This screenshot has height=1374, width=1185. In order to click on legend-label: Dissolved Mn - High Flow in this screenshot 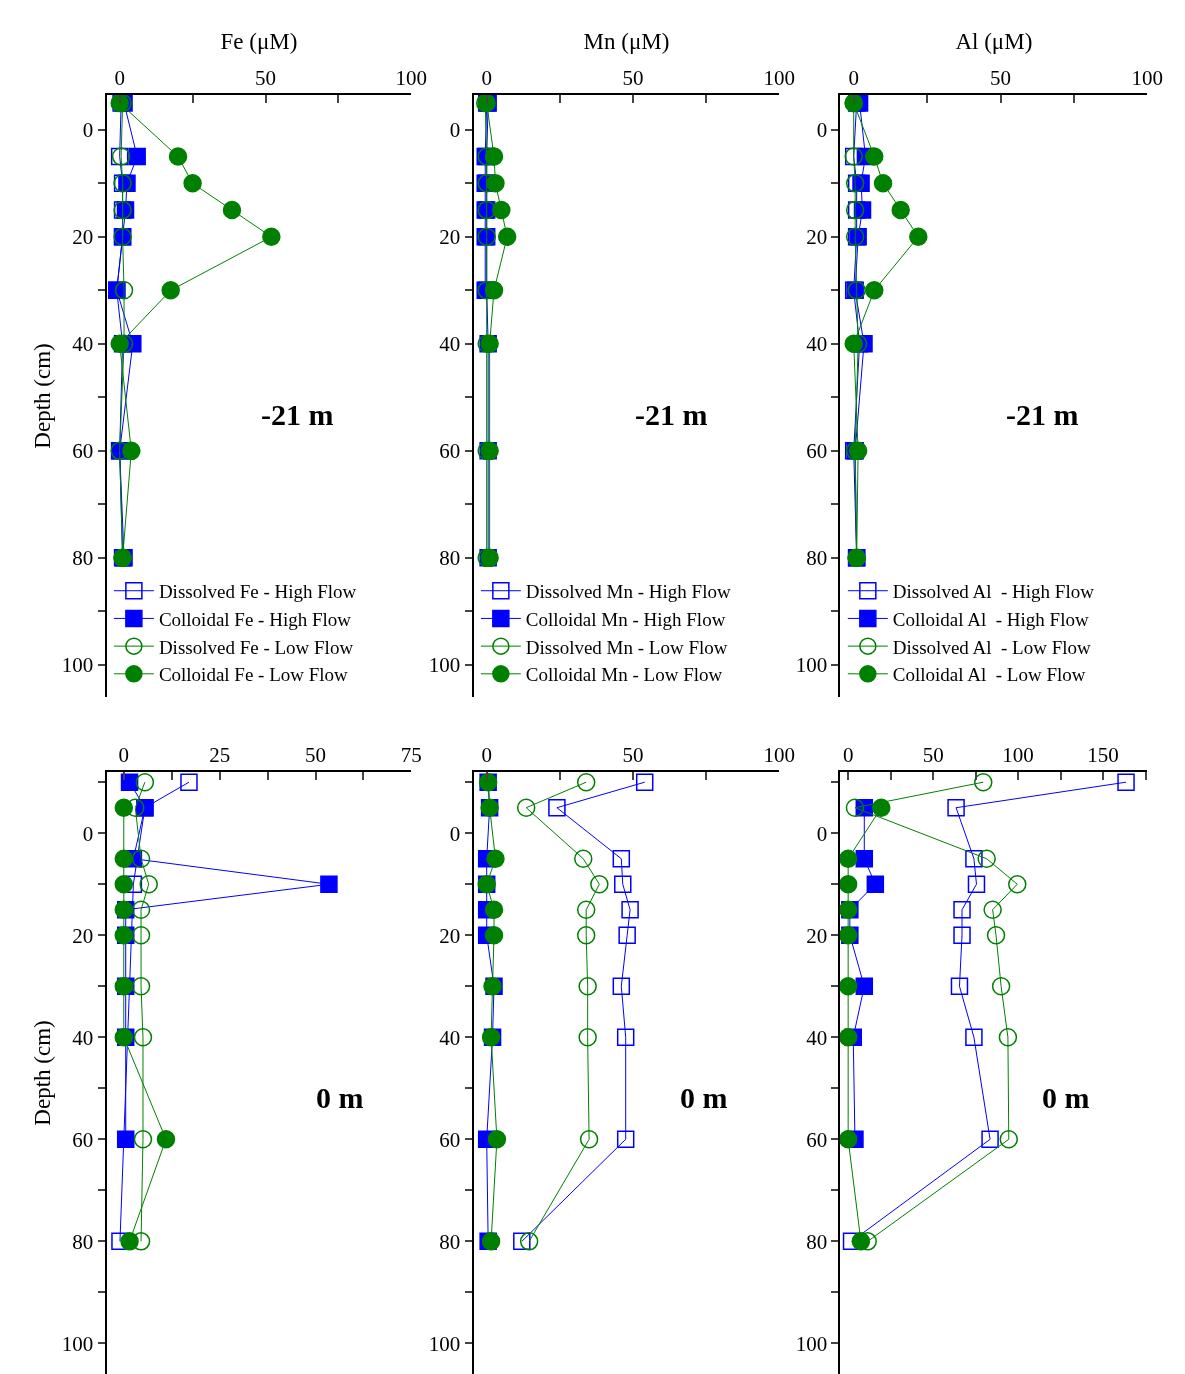, I will do `click(628, 592)`.